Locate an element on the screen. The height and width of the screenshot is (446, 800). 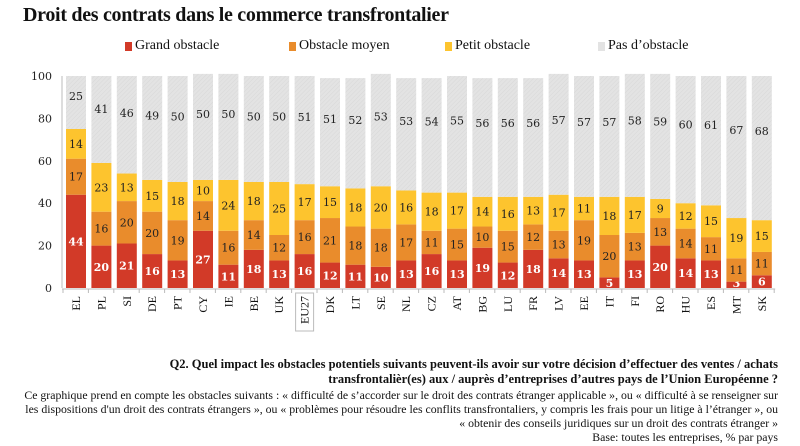
x-tick-label: IT is located at coordinates (609, 301).